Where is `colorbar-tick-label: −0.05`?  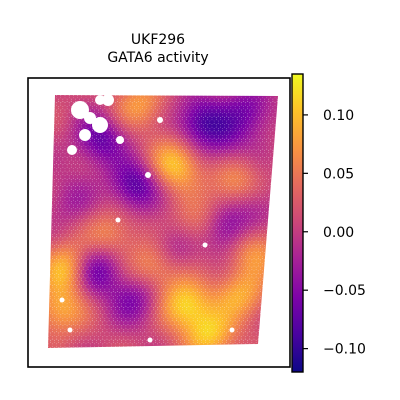 colorbar-tick-label: −0.05 is located at coordinates (344, 291).